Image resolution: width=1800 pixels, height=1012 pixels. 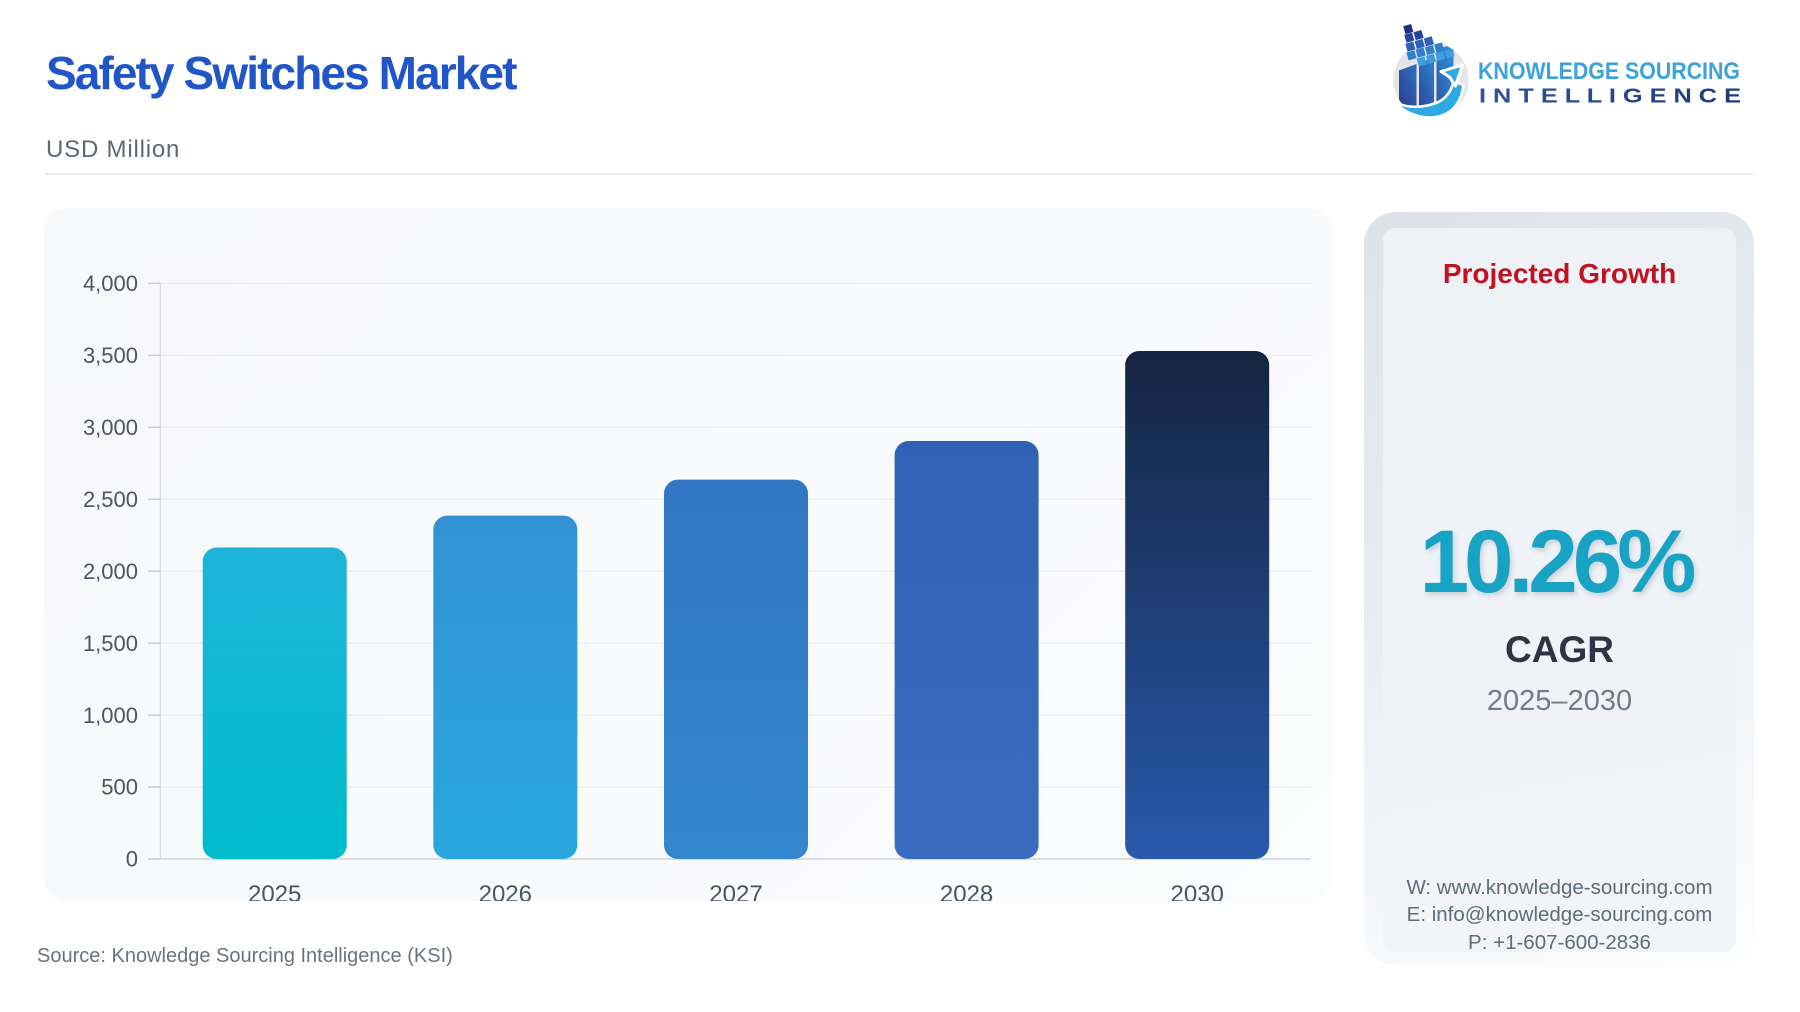 What do you see at coordinates (735, 891) in the screenshot?
I see `svg-text: 2027` at bounding box center [735, 891].